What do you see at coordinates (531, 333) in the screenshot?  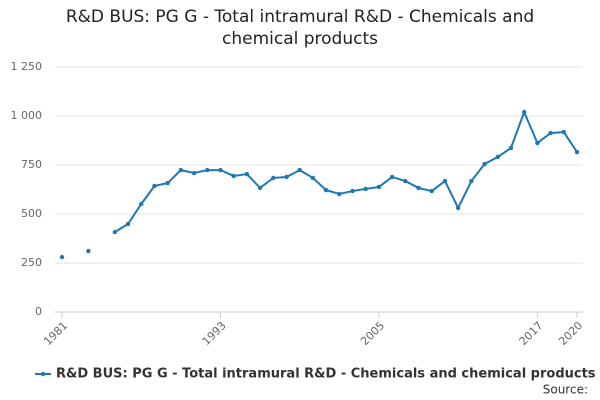 I see `x-tick-label: 2017` at bounding box center [531, 333].